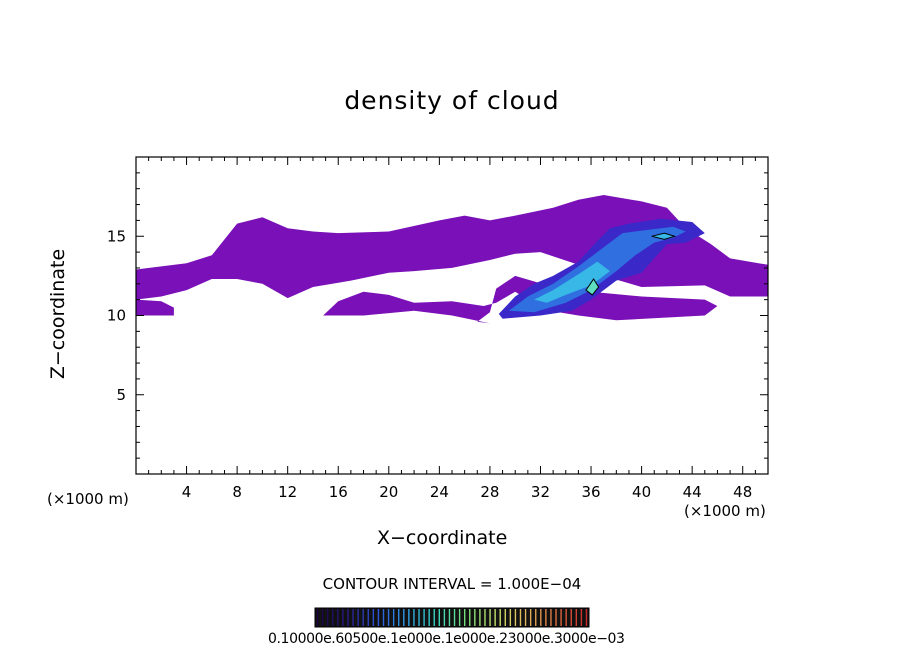 This screenshot has width=904, height=654. Describe the element at coordinates (116, 236) in the screenshot. I see `y-tick-label: 15` at that location.